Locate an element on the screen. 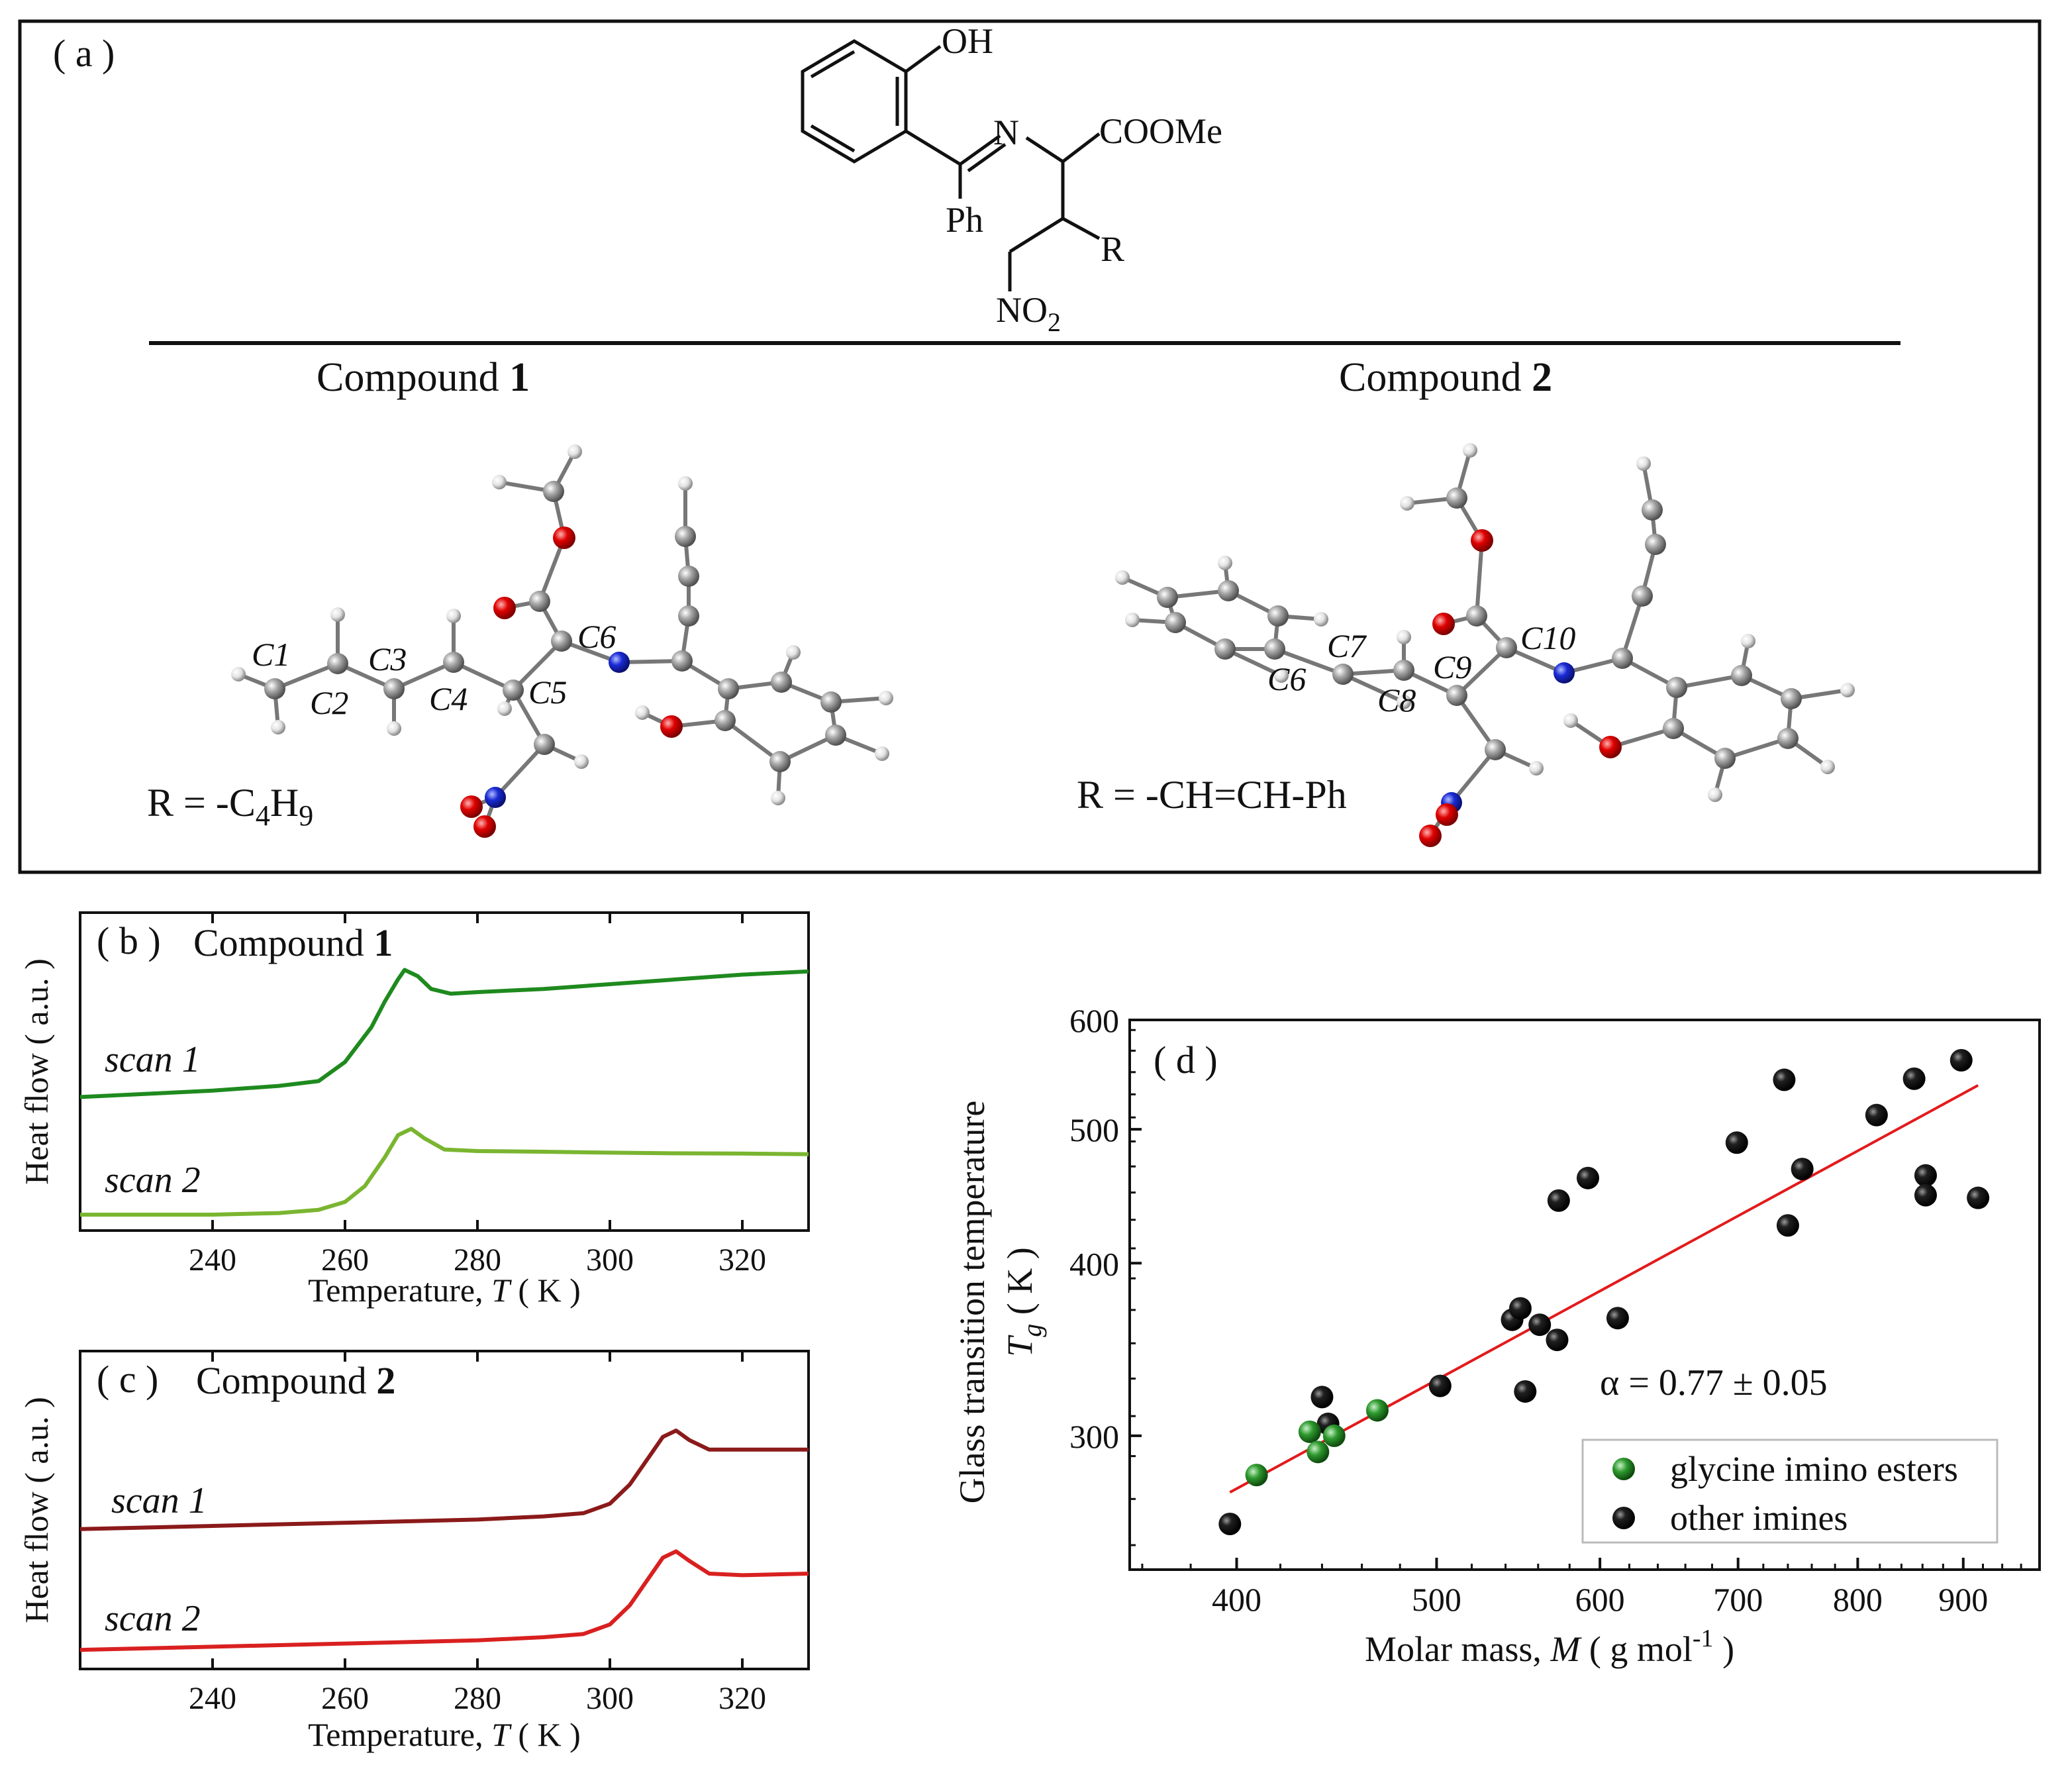 The height and width of the screenshot is (1767, 2072). panel-c-series-label: scan 2 is located at coordinates (153, 1618).